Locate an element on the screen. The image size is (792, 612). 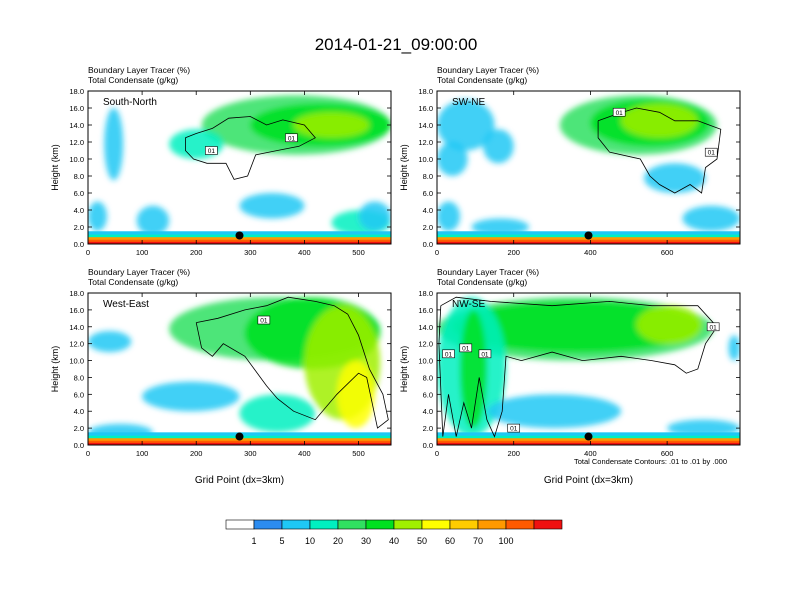
y-axis-label: Height (km) is located at coordinates (404, 369).